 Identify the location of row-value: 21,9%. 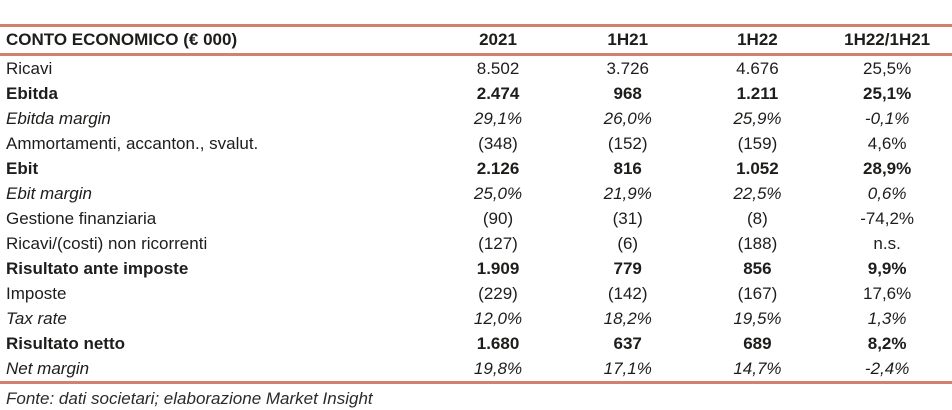
(627, 193).